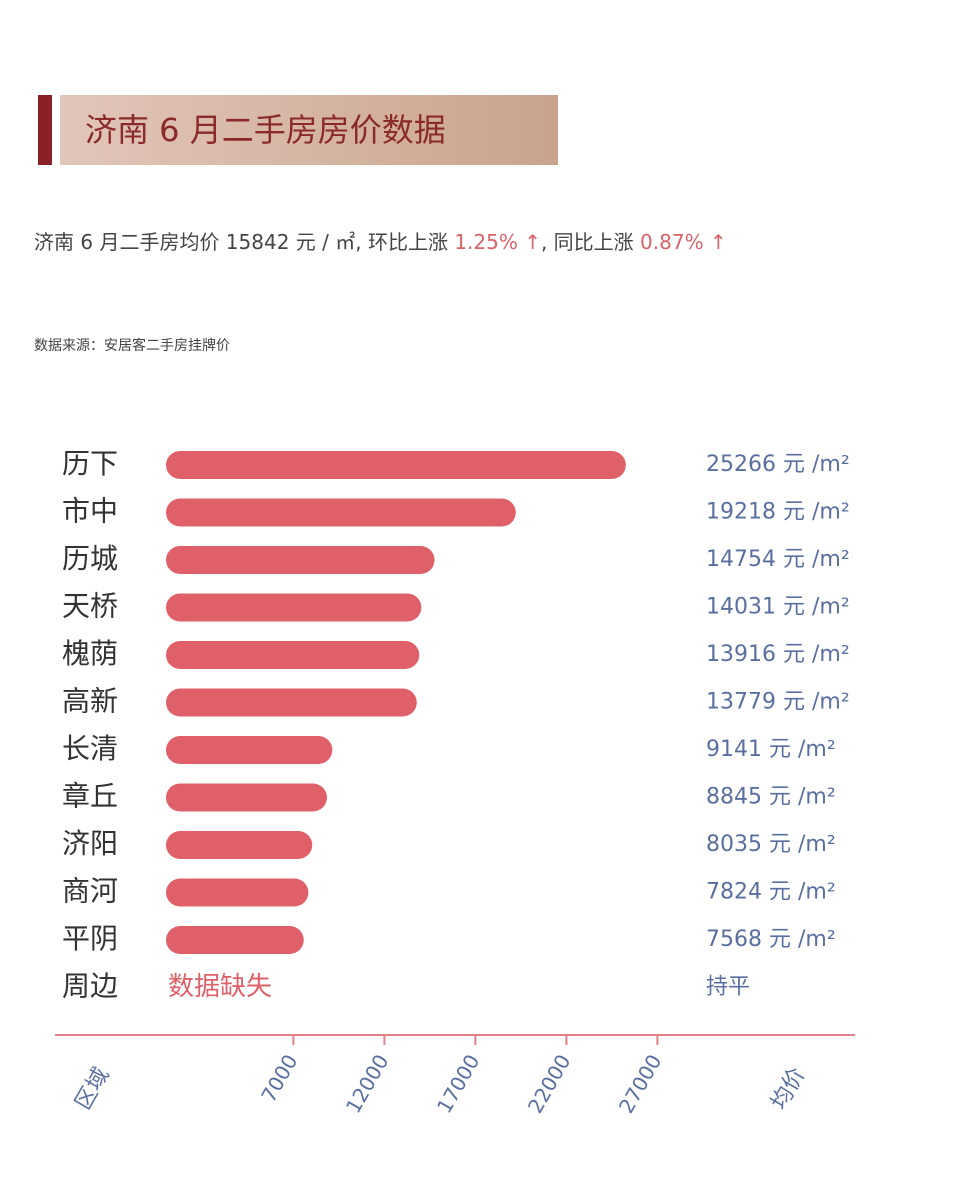 The image size is (960, 1198). I want to click on value-label: 25266 元 /m², so click(778, 464).